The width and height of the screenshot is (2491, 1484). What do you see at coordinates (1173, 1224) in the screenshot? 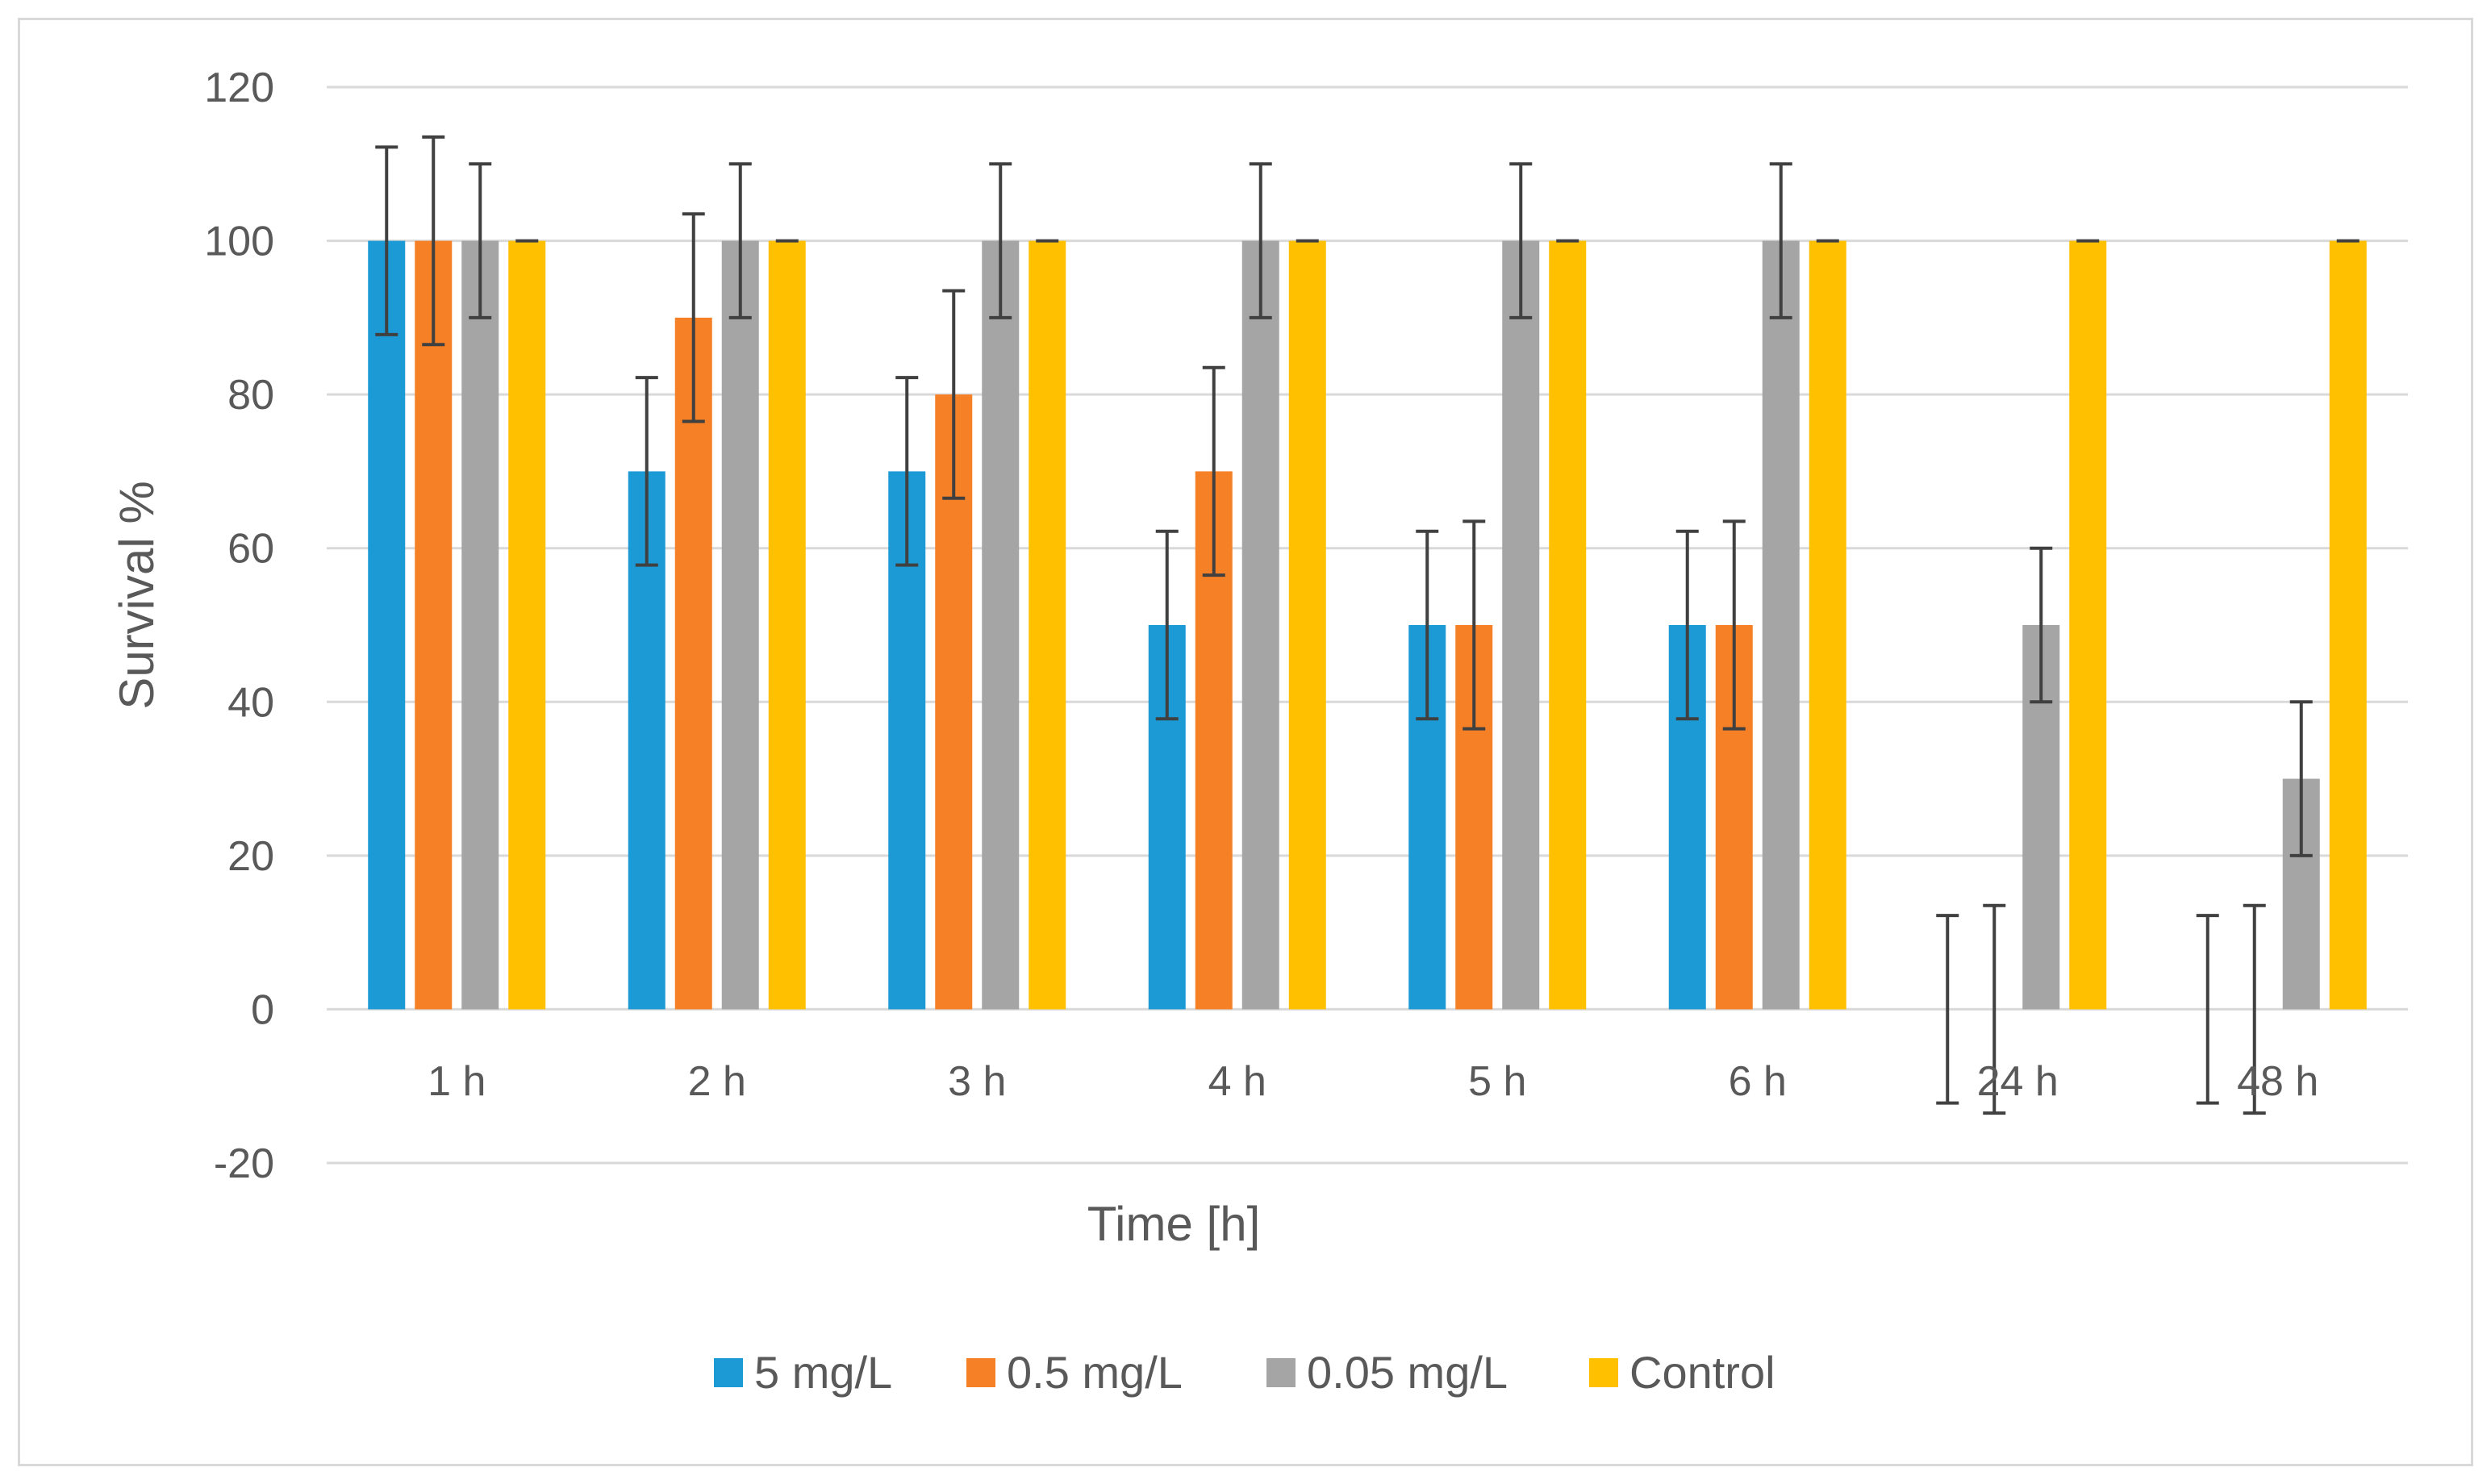
I see `x-axis-title: Time [h]` at bounding box center [1173, 1224].